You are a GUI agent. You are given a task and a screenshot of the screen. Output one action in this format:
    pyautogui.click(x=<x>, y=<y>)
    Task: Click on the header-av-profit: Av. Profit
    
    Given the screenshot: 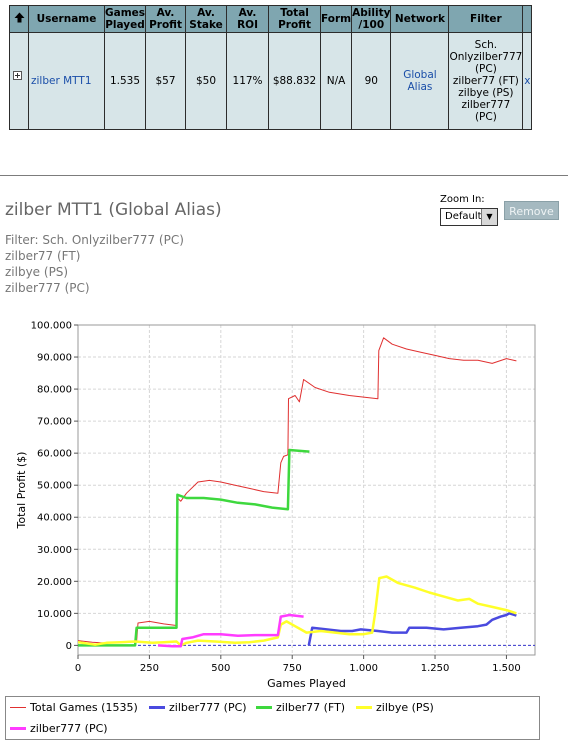 What is the action you would take?
    pyautogui.click(x=166, y=19)
    